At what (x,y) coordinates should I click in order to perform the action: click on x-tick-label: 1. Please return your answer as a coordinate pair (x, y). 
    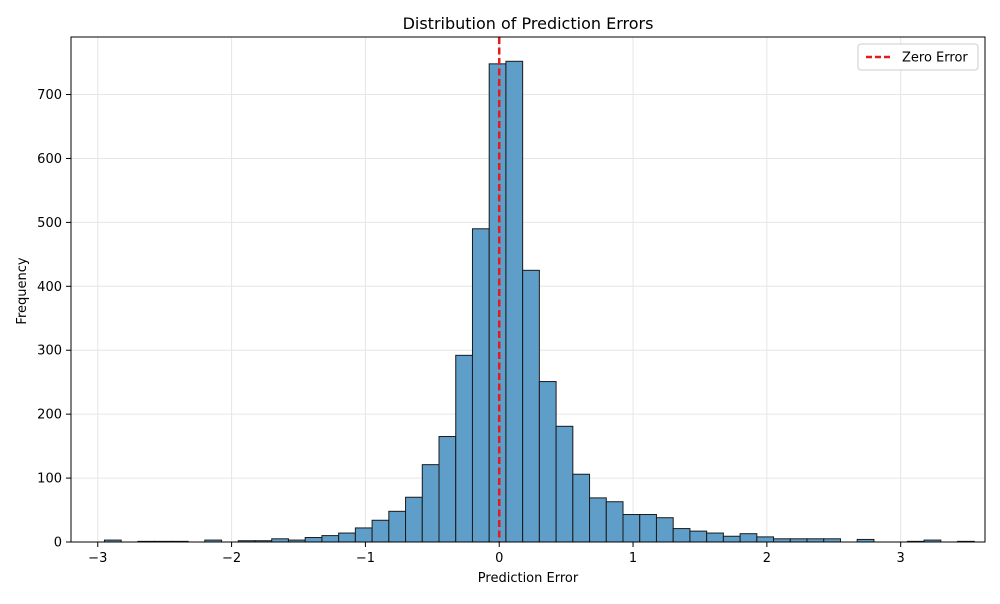
    Looking at the image, I should click on (633, 558).